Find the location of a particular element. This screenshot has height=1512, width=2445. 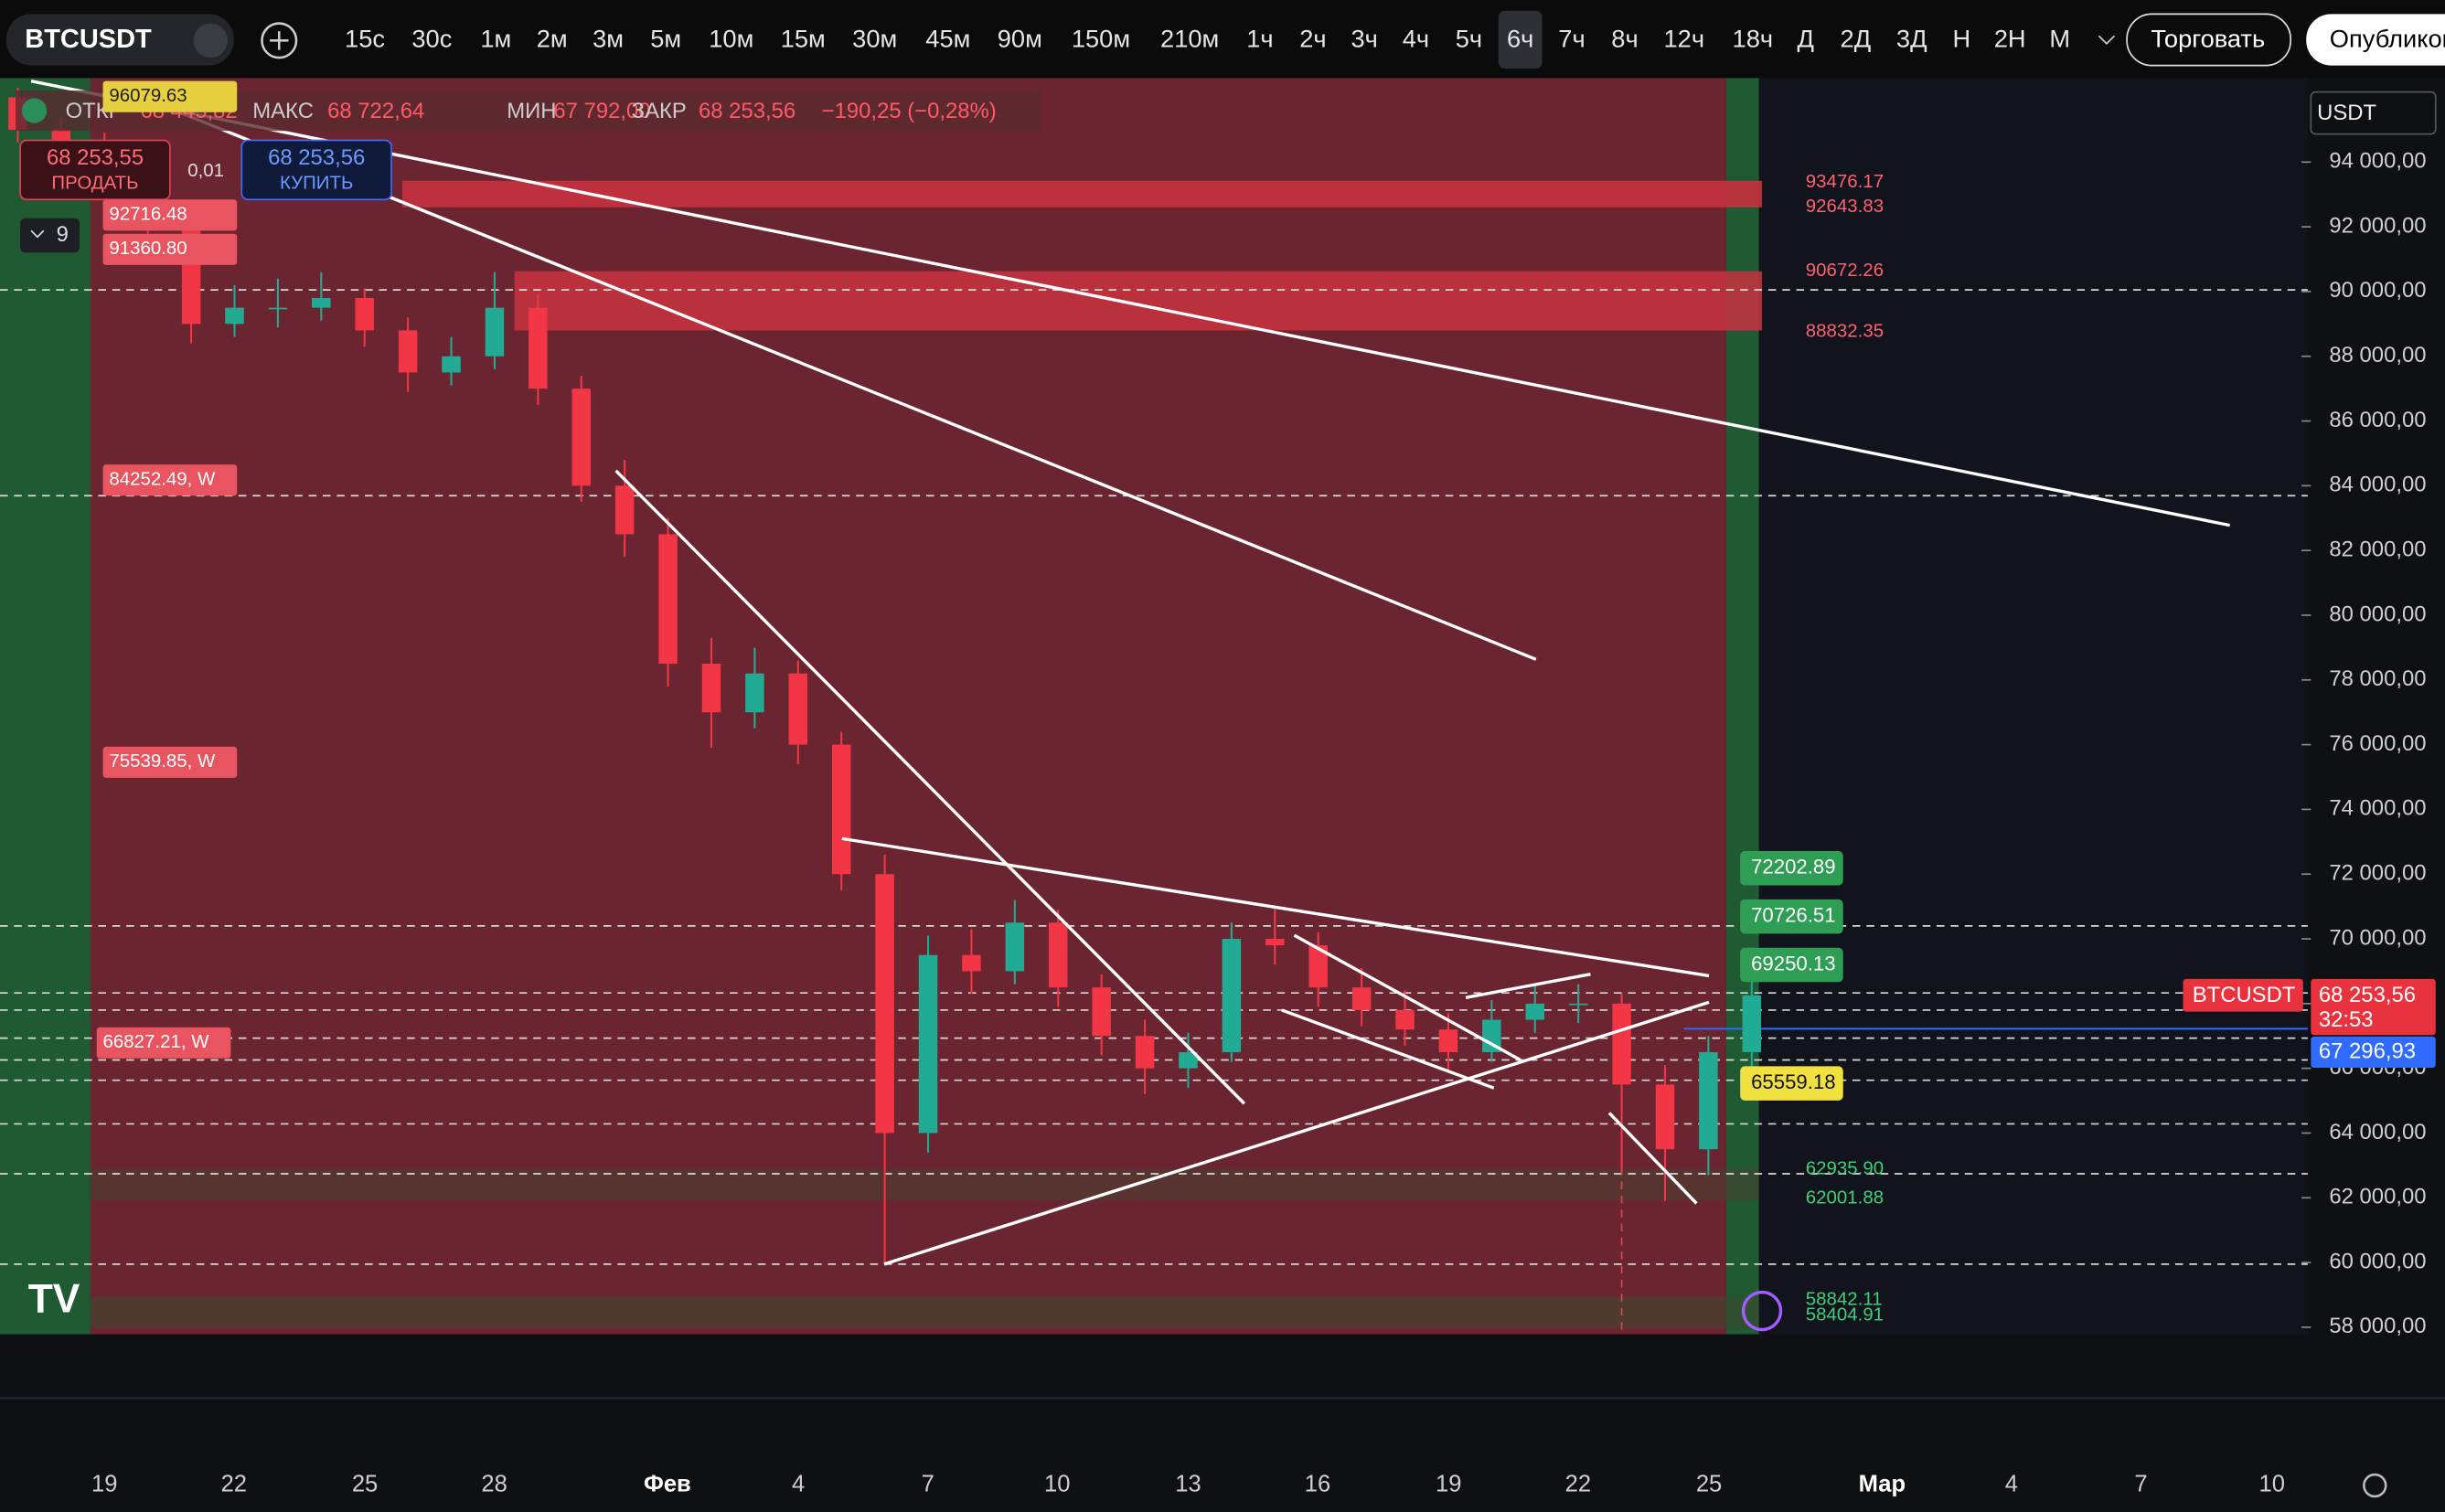

sell-button is located at coordinates (95, 170).